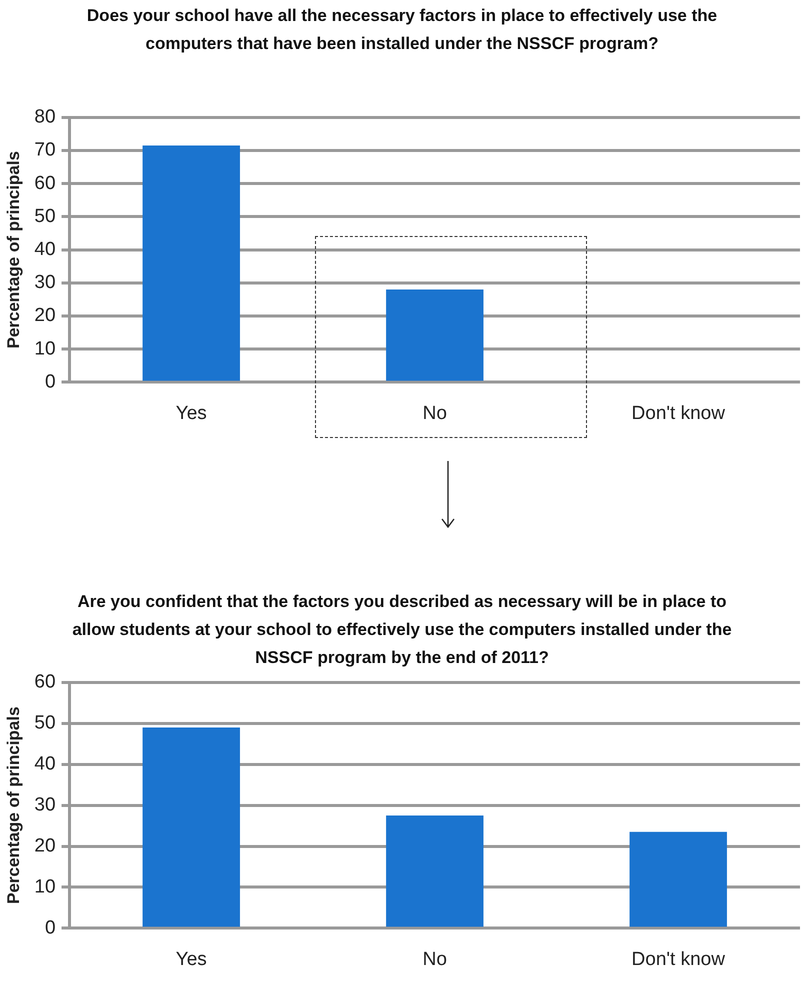 This screenshot has height=991, width=804. Describe the element at coordinates (45, 150) in the screenshot. I see `y-tick-label: 70` at that location.